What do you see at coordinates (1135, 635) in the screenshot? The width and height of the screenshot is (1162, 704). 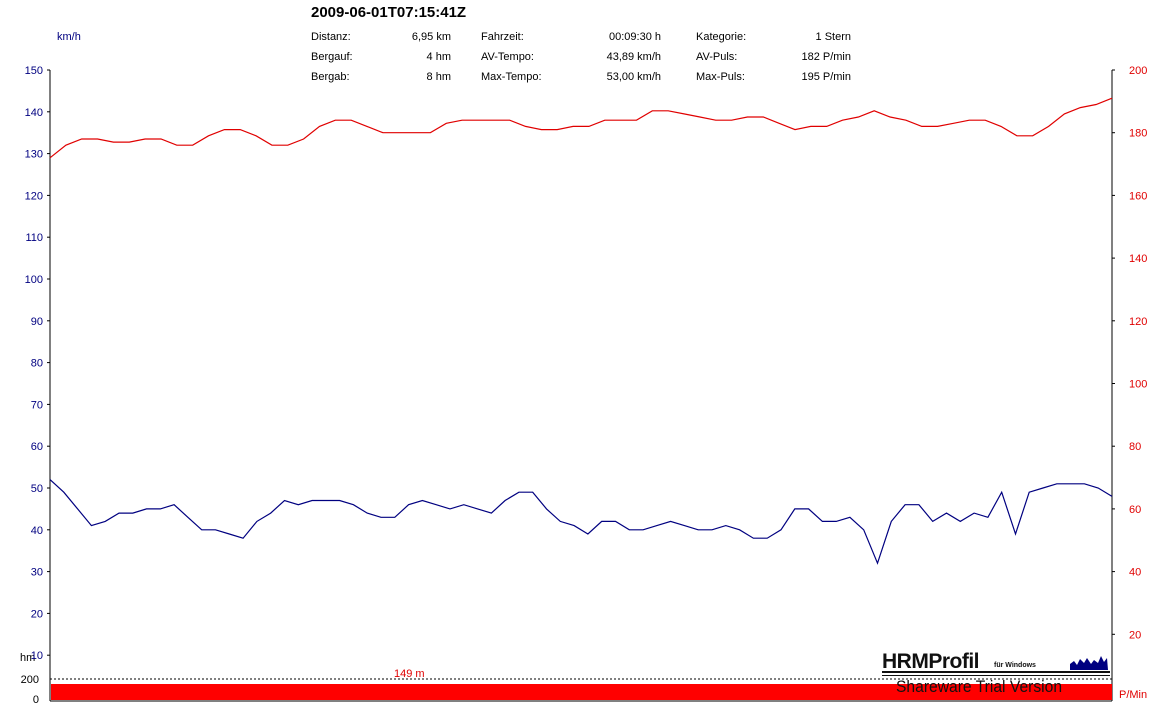 I see `pulse-tick-label: 20` at bounding box center [1135, 635].